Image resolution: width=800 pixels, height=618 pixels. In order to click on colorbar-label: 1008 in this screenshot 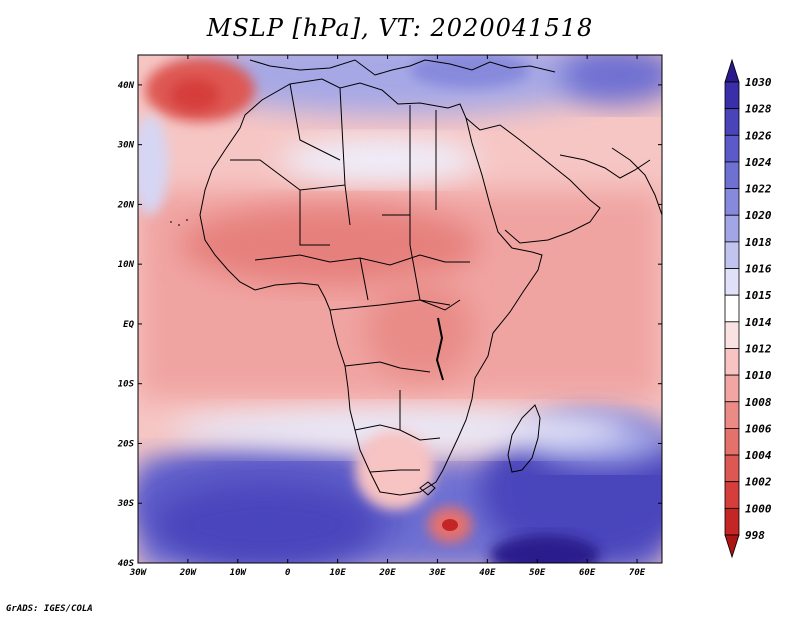, I will do `click(758, 402)`.